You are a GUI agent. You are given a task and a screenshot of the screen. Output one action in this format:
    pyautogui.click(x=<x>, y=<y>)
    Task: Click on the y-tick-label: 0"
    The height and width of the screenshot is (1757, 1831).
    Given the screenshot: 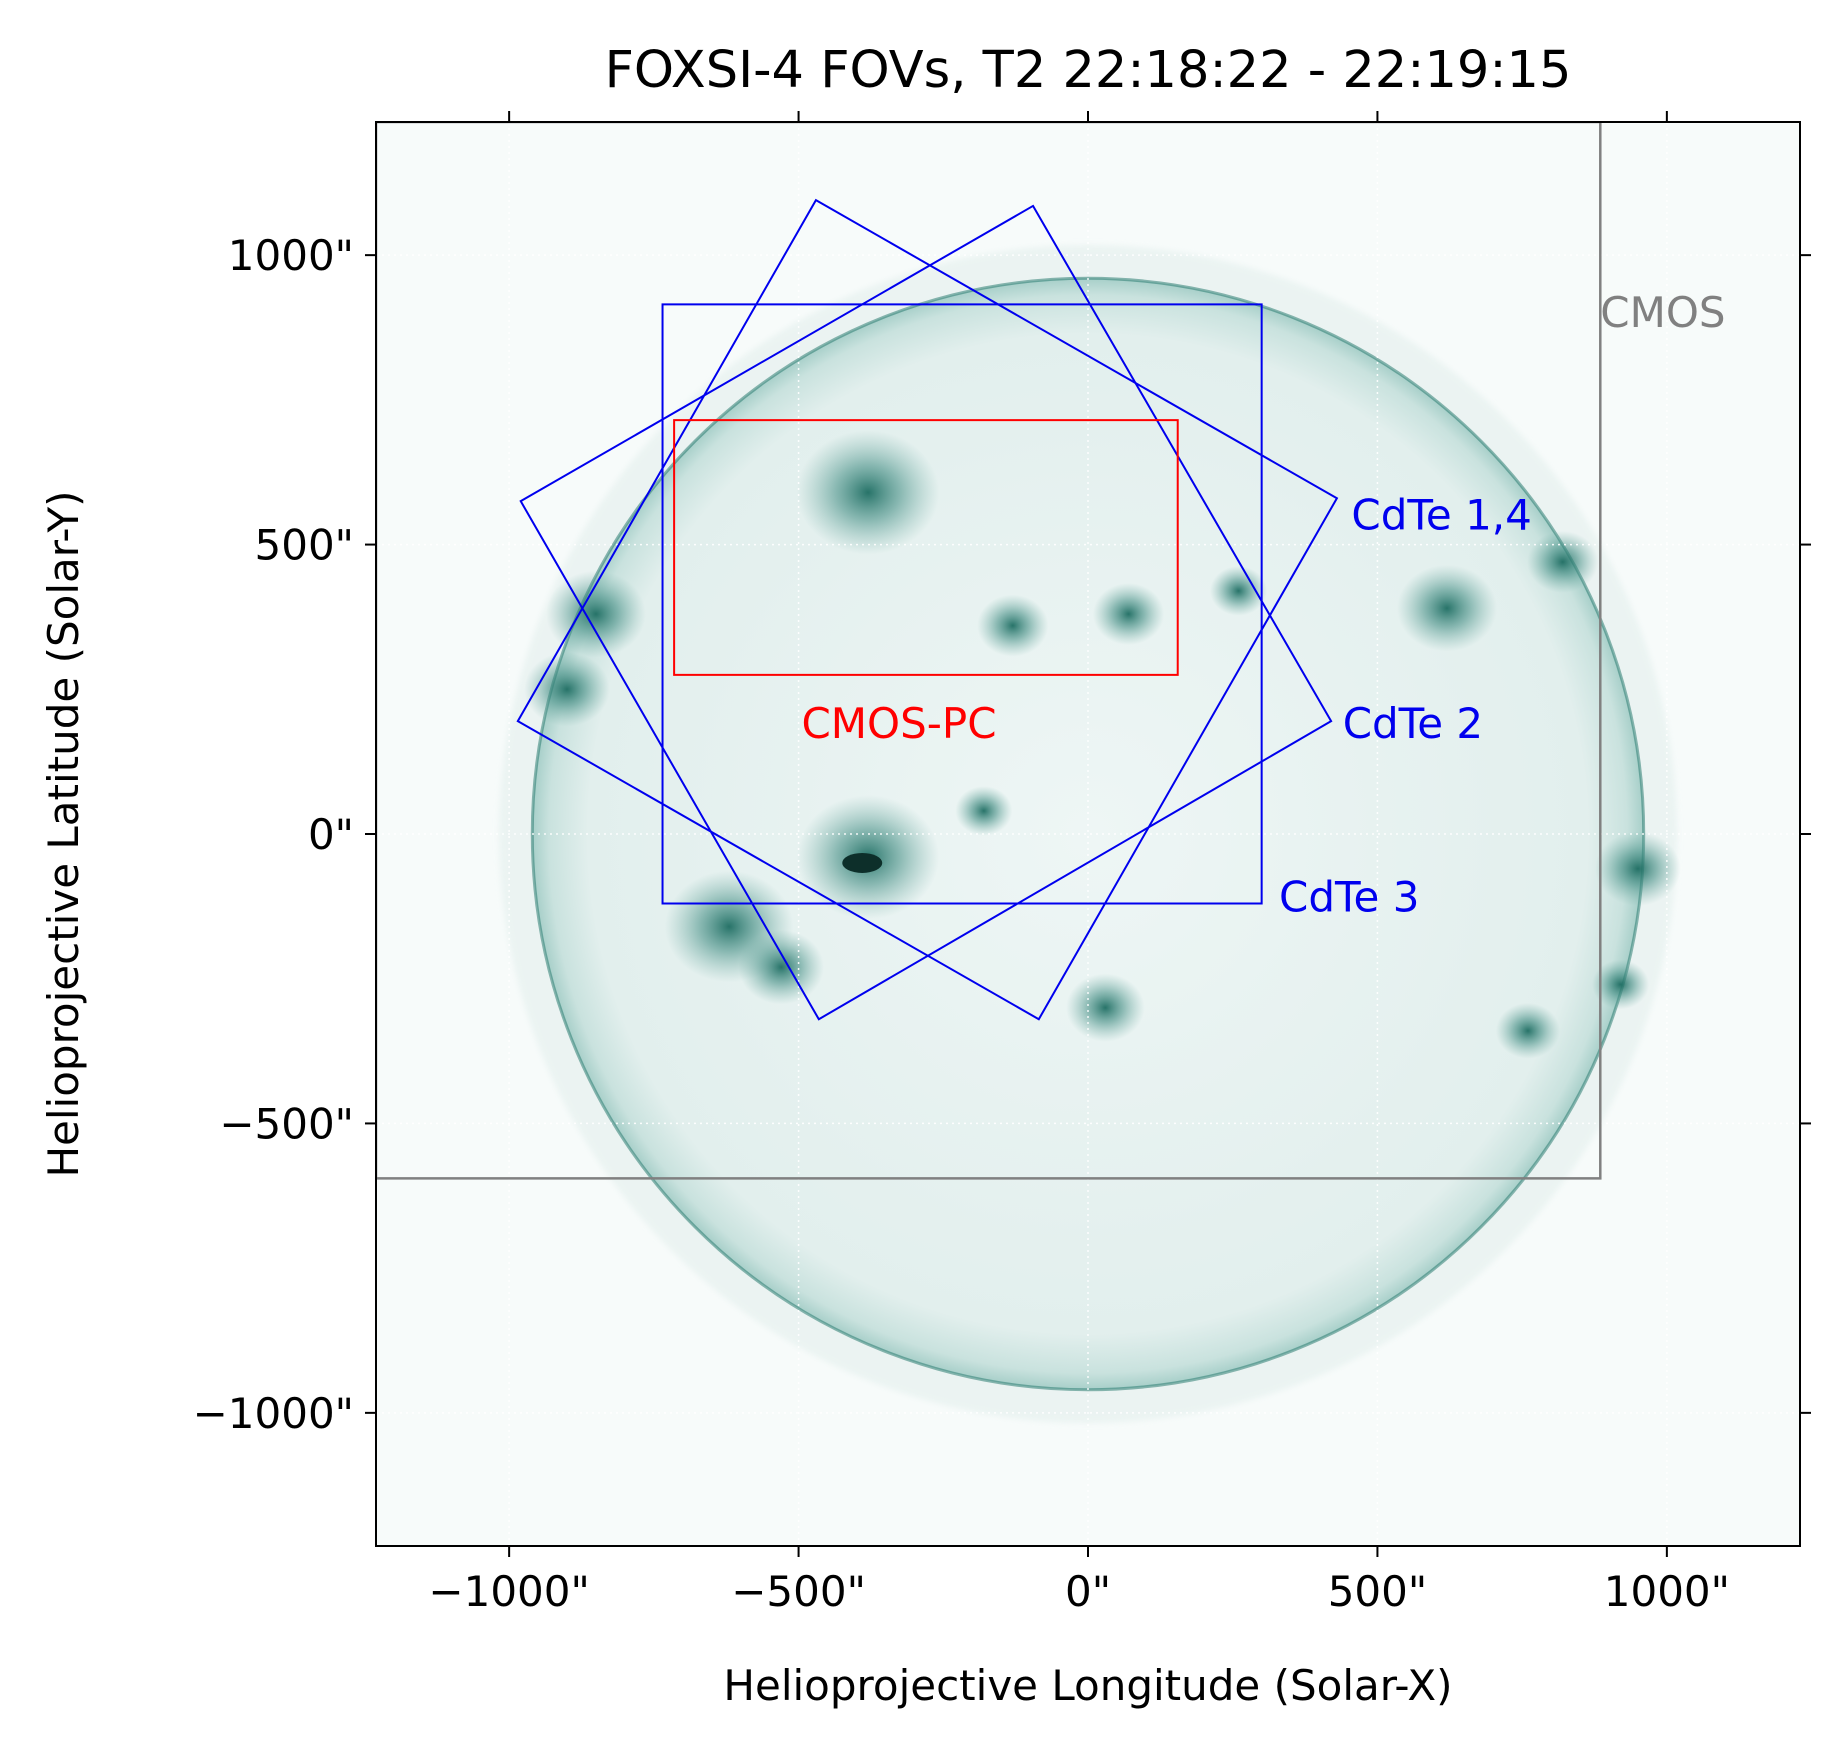 What is the action you would take?
    pyautogui.click(x=331, y=834)
    